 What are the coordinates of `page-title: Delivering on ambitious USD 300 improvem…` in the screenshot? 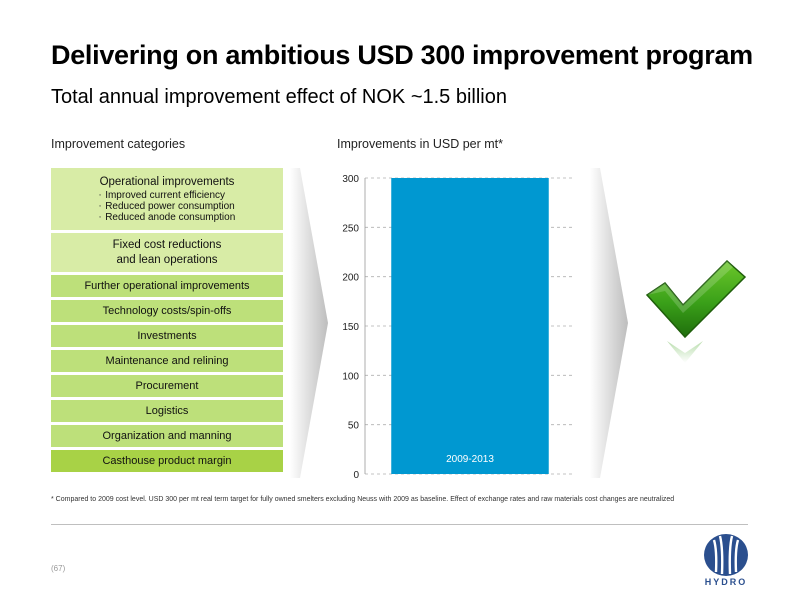 It's located at (402, 55).